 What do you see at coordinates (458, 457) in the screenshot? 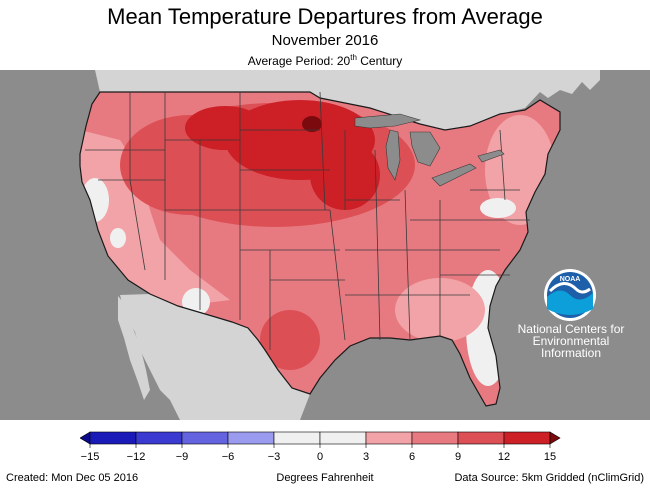
I see `legend-tick-label: 9` at bounding box center [458, 457].